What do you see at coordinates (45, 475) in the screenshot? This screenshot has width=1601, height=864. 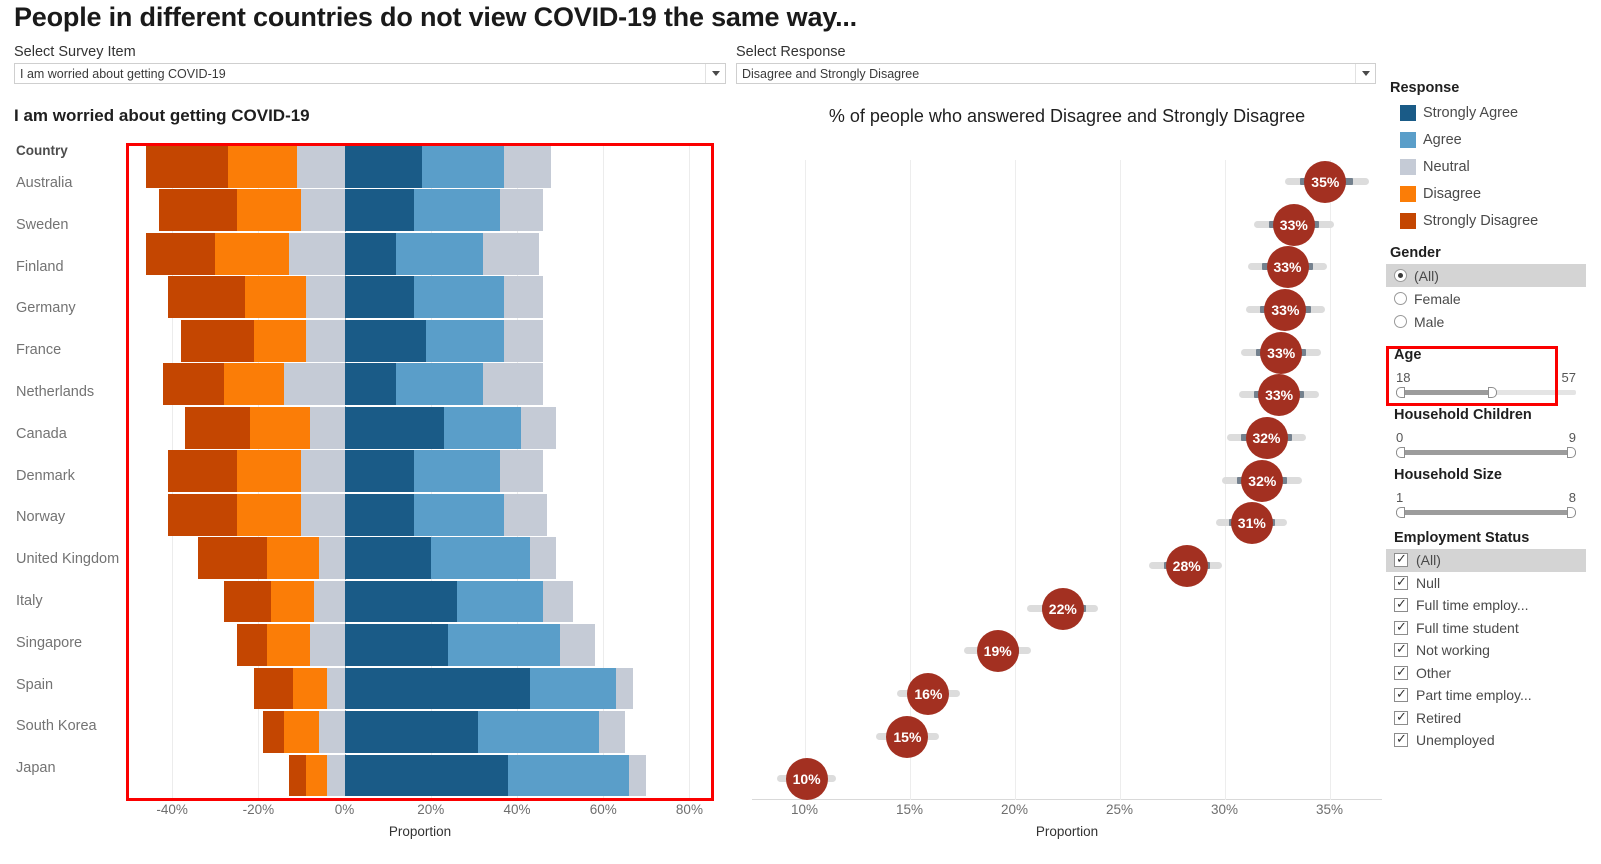 I see `country-label: Denmark` at bounding box center [45, 475].